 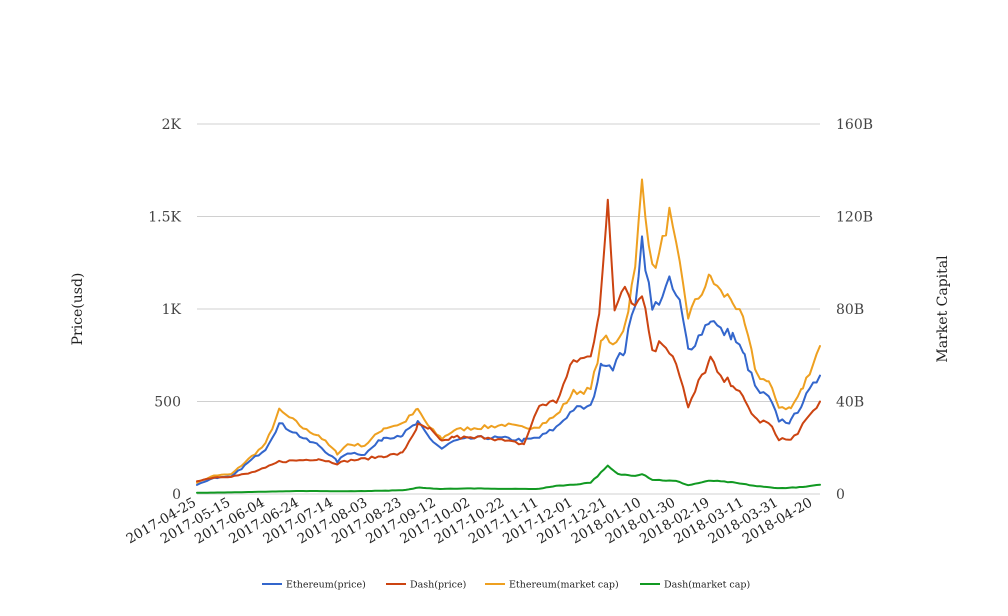 What do you see at coordinates (78, 309) in the screenshot?
I see `left-axis-title: Price(usd)` at bounding box center [78, 309].